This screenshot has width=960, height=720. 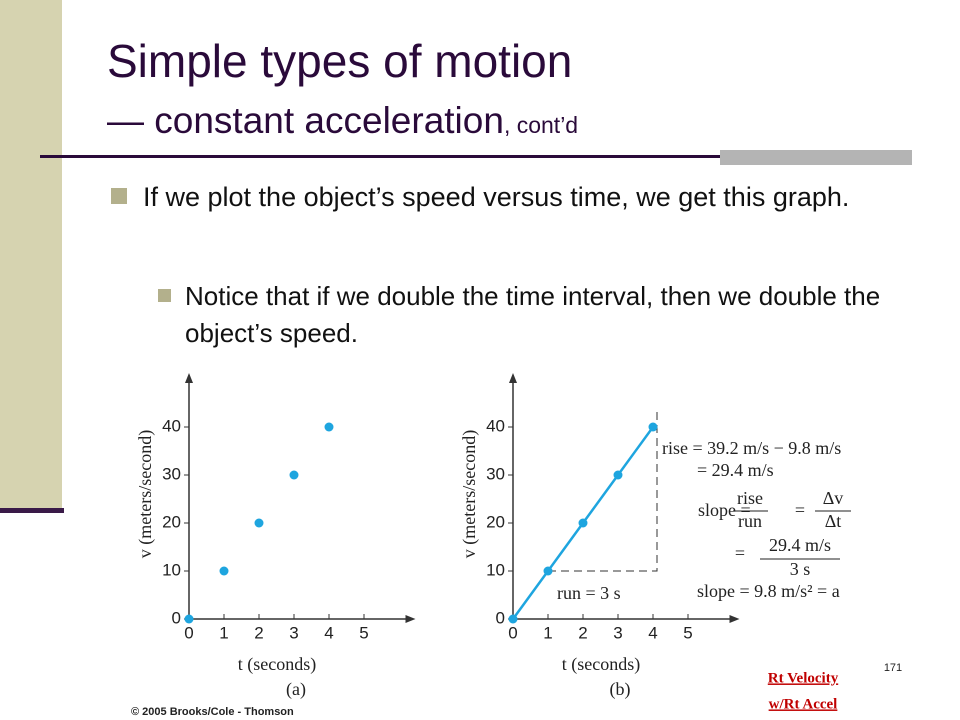 I want to click on annotation: 29.4 m/s, so click(x=800, y=545).